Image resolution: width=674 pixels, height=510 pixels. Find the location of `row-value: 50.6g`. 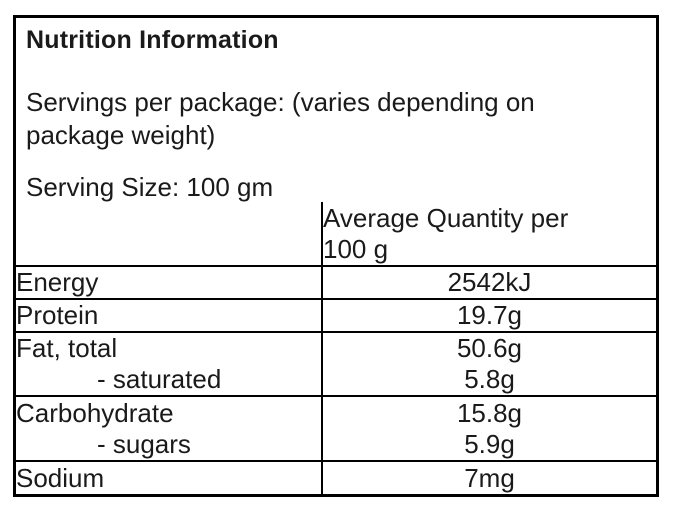

row-value: 50.6g is located at coordinates (489, 348).